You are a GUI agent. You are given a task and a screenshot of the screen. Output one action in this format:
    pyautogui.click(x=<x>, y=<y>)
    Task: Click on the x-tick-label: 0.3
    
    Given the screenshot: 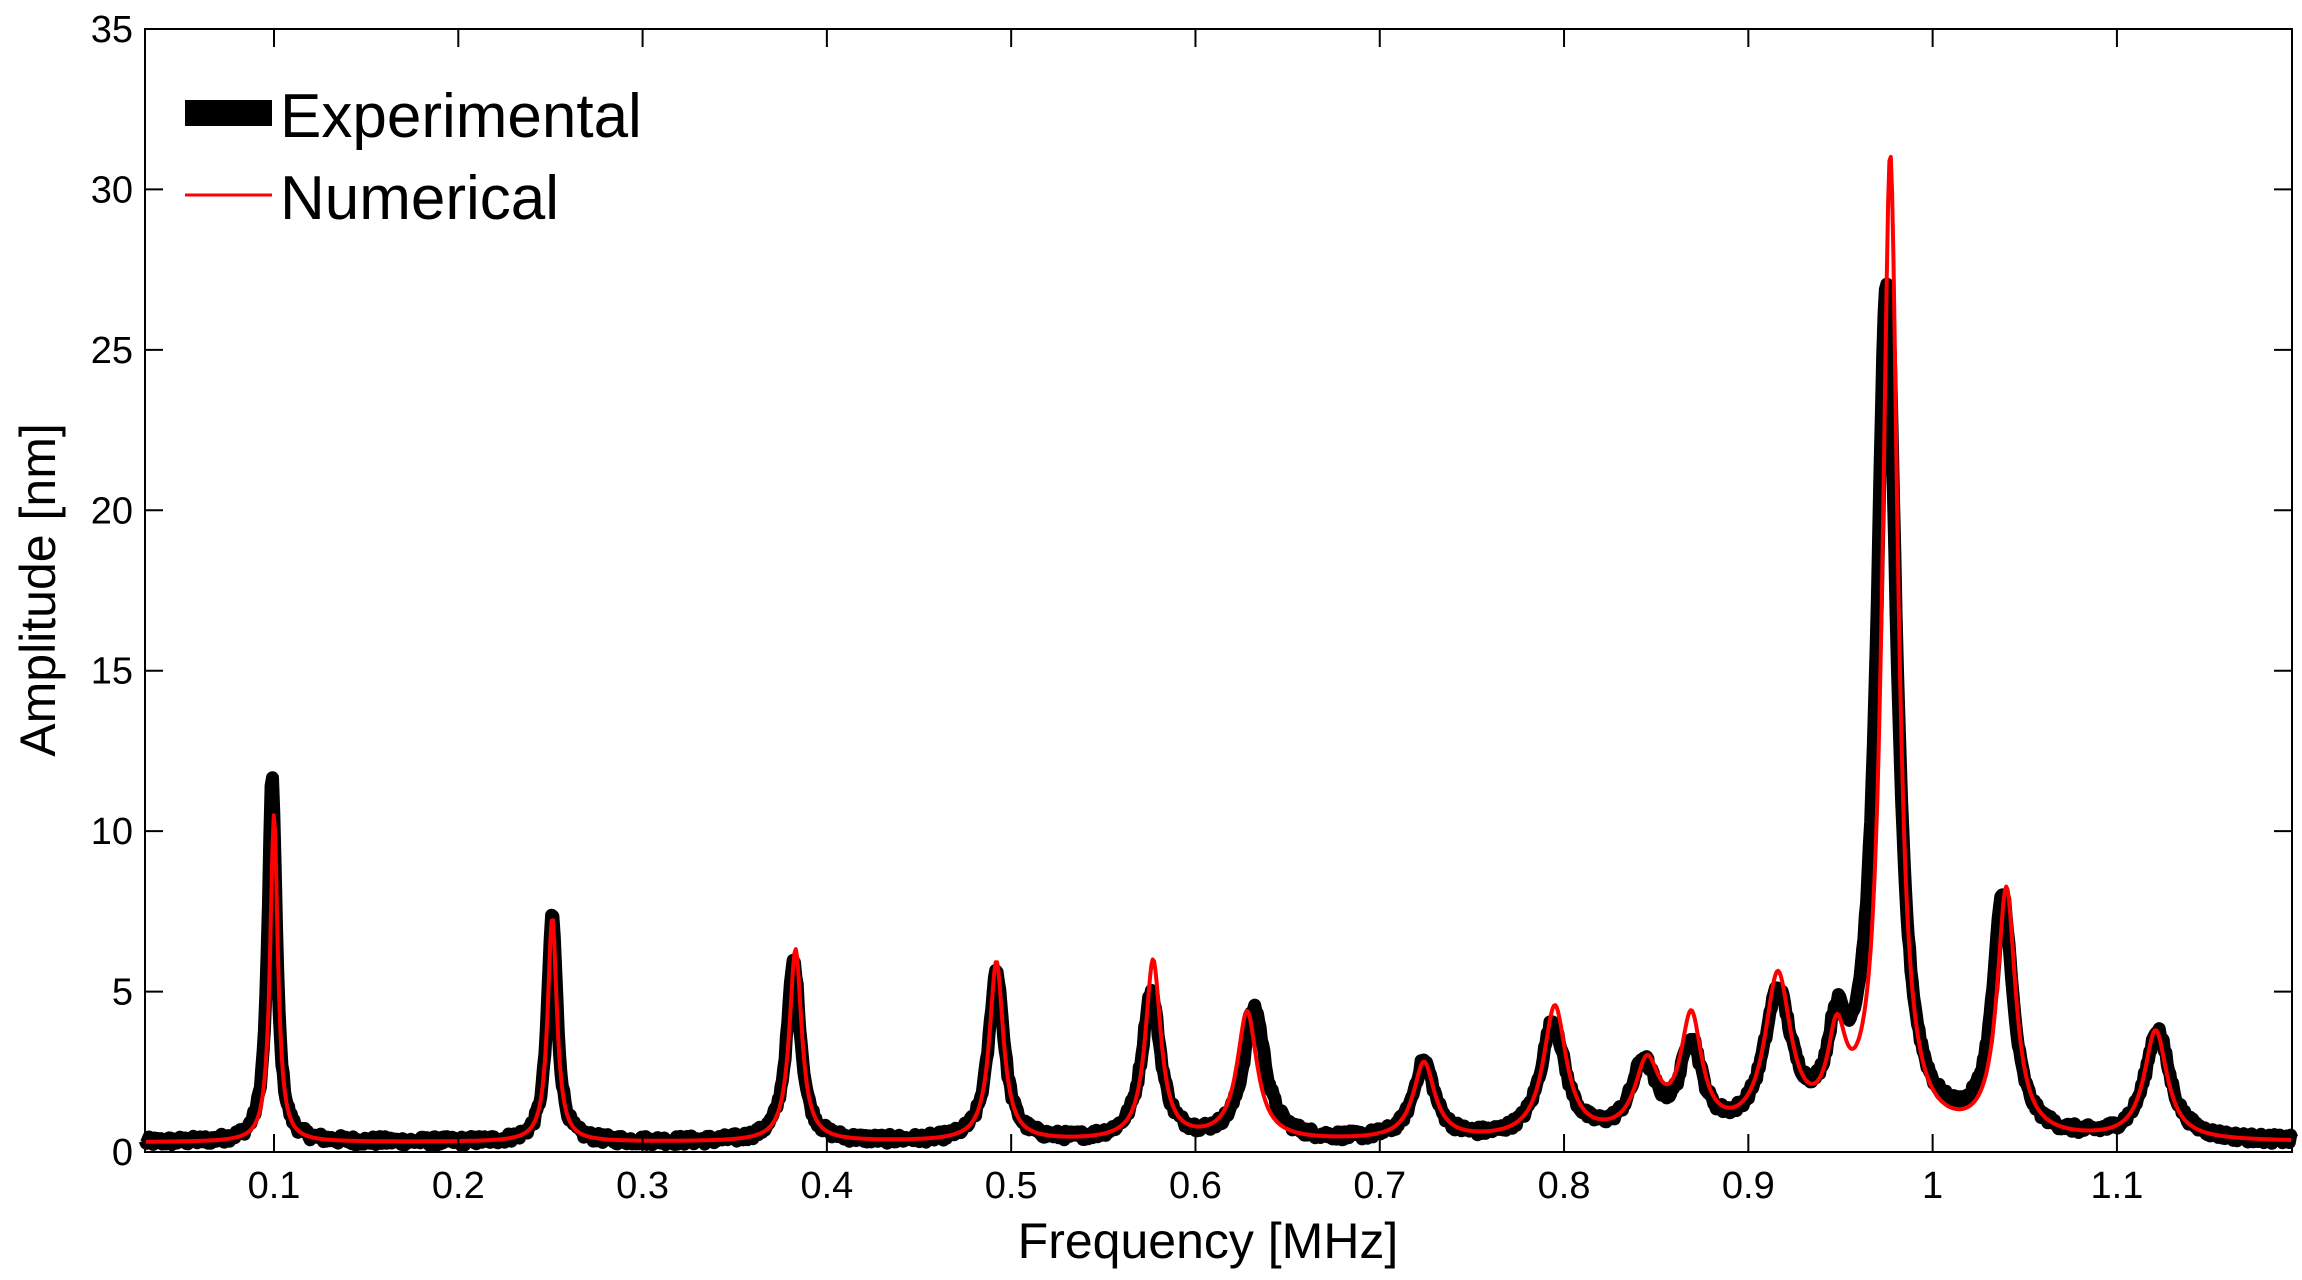 What is the action you would take?
    pyautogui.click(x=642, y=1186)
    